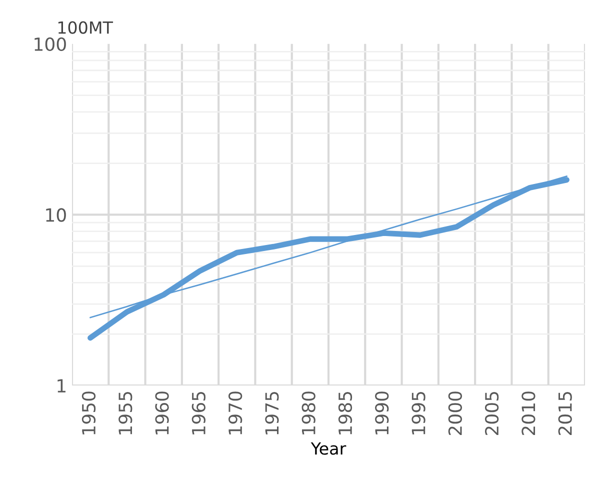  Describe the element at coordinates (162, 413) in the screenshot. I see `x-tick-label: 1960` at that location.